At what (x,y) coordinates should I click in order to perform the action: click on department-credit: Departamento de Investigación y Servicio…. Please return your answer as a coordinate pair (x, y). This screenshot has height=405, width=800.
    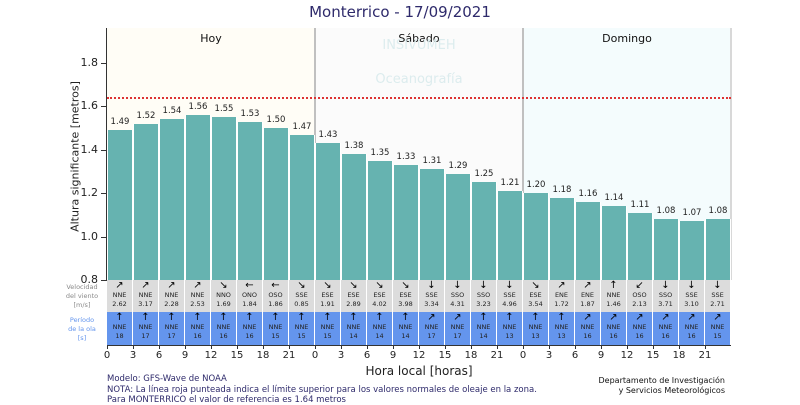
    Looking at the image, I should click on (662, 386).